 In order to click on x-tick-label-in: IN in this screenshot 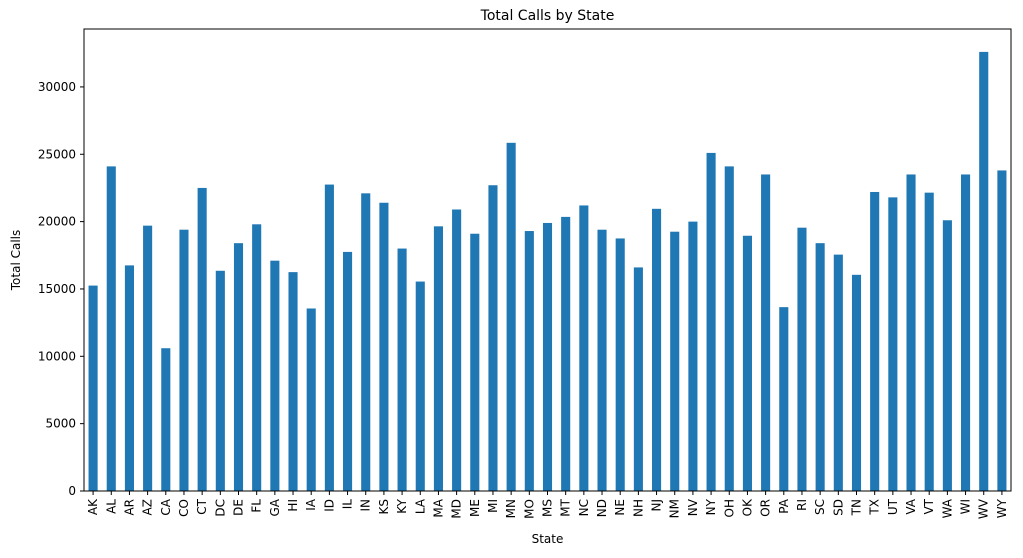, I will do `click(366, 505)`.